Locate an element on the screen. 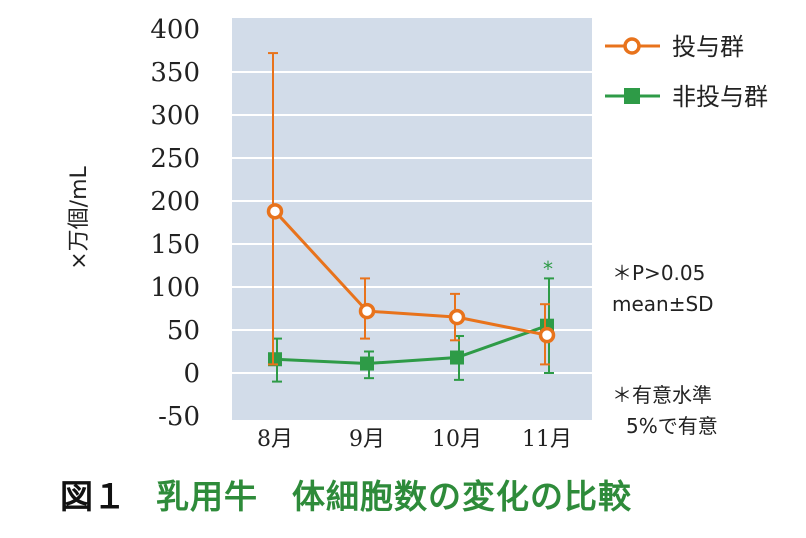 The width and height of the screenshot is (806, 538). y-tick-label: 50 is located at coordinates (183, 331).